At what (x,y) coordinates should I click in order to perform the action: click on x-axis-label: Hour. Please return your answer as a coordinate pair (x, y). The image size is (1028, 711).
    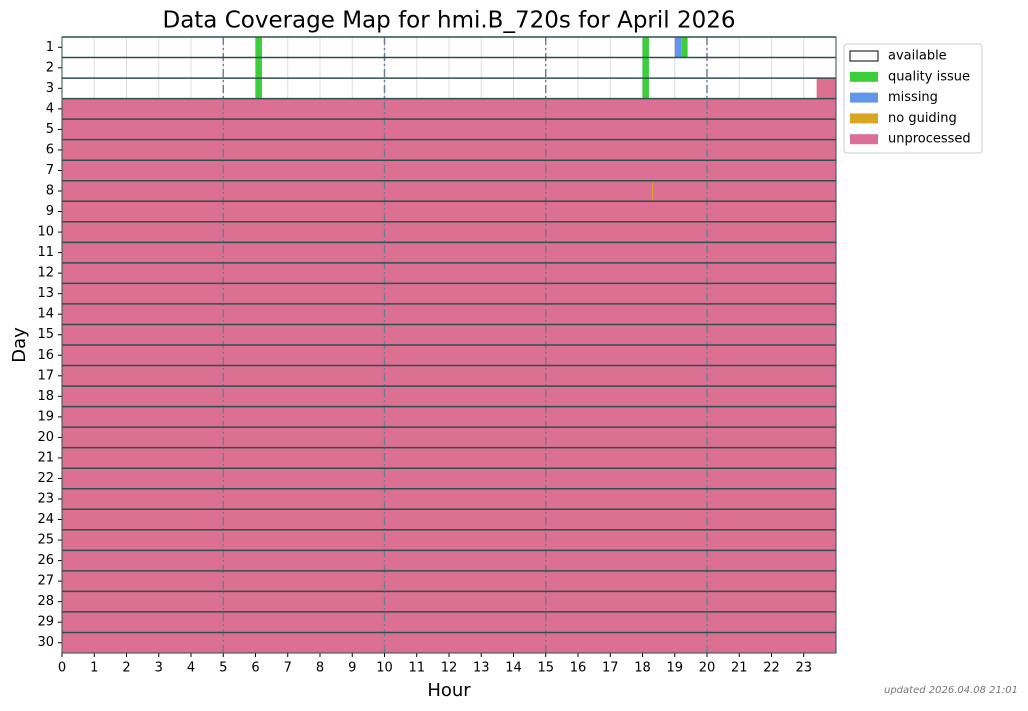
    Looking at the image, I should click on (449, 690).